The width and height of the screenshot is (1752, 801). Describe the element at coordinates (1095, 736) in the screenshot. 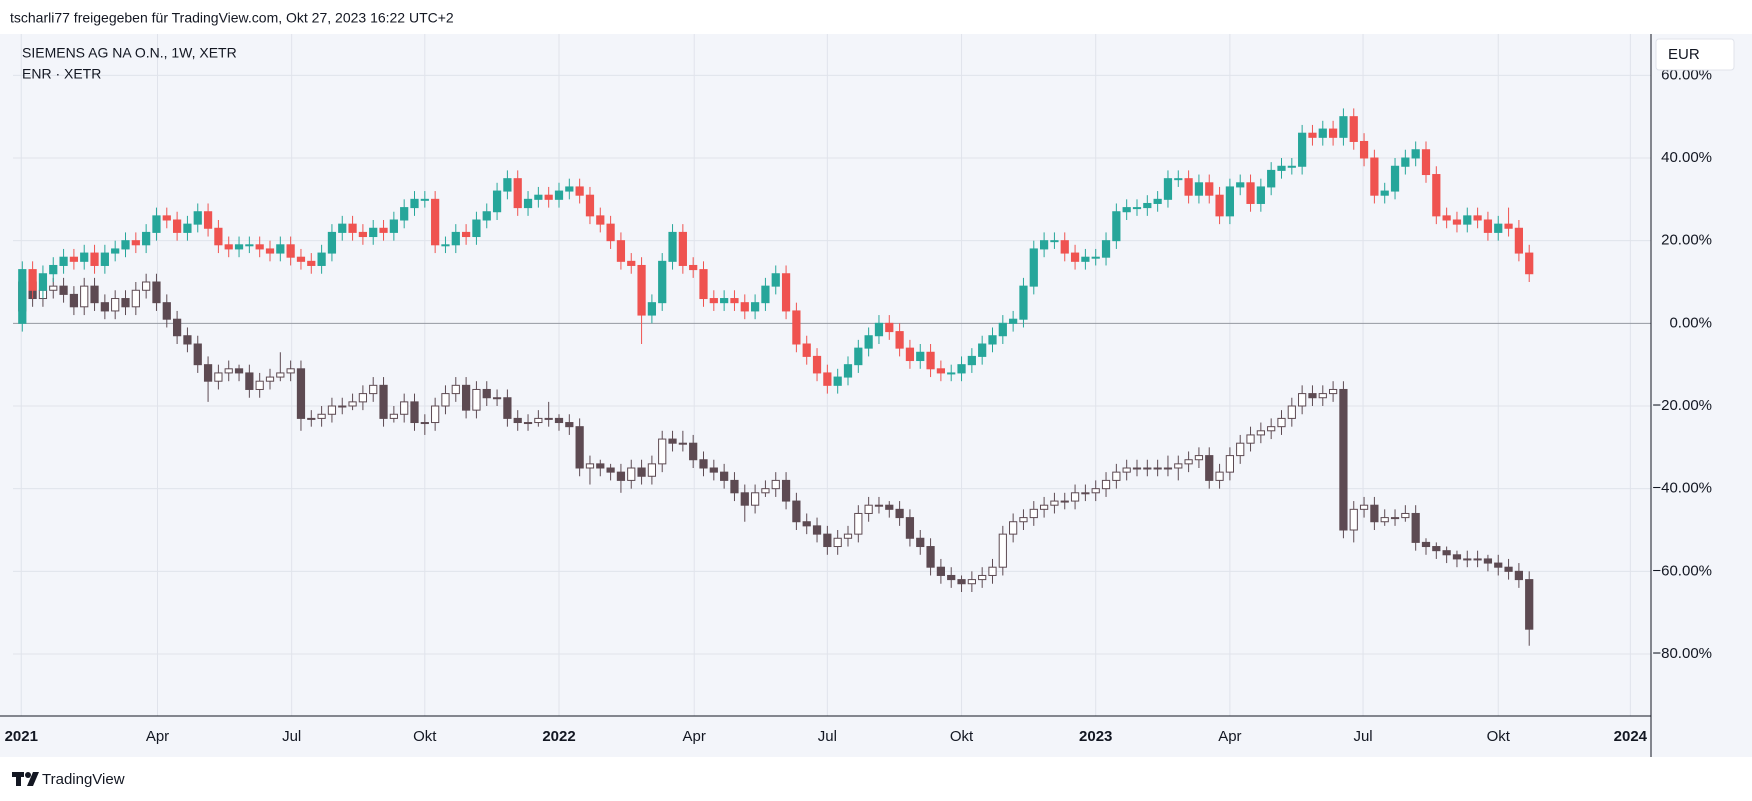

I see `x-tick-label: 2023` at that location.